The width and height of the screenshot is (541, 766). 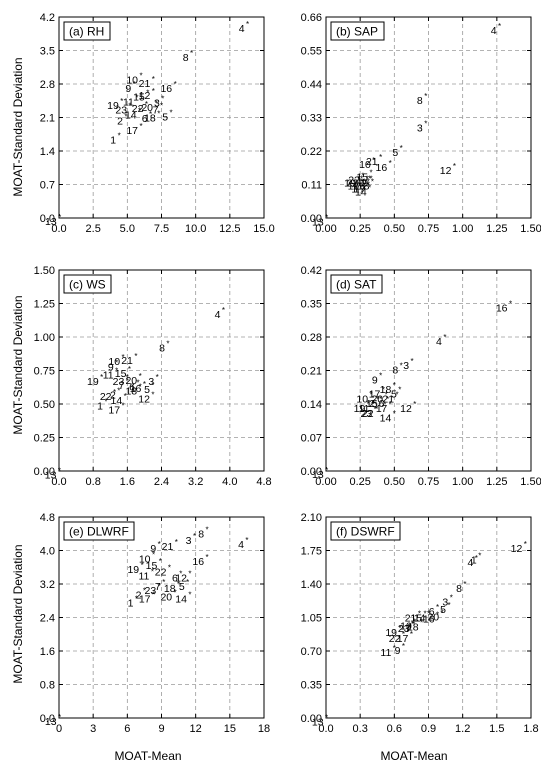 I want to click on point-sap-15: *15, so click(x=364, y=175).